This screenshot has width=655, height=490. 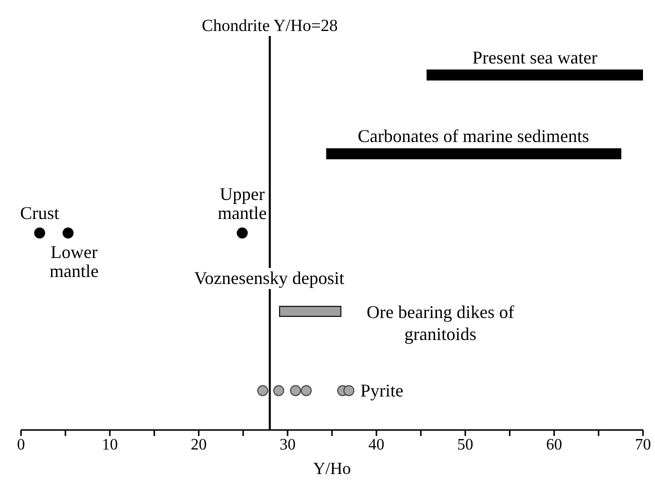 I want to click on y-tick-label: Carbonates of marine sediments, so click(x=474, y=136).